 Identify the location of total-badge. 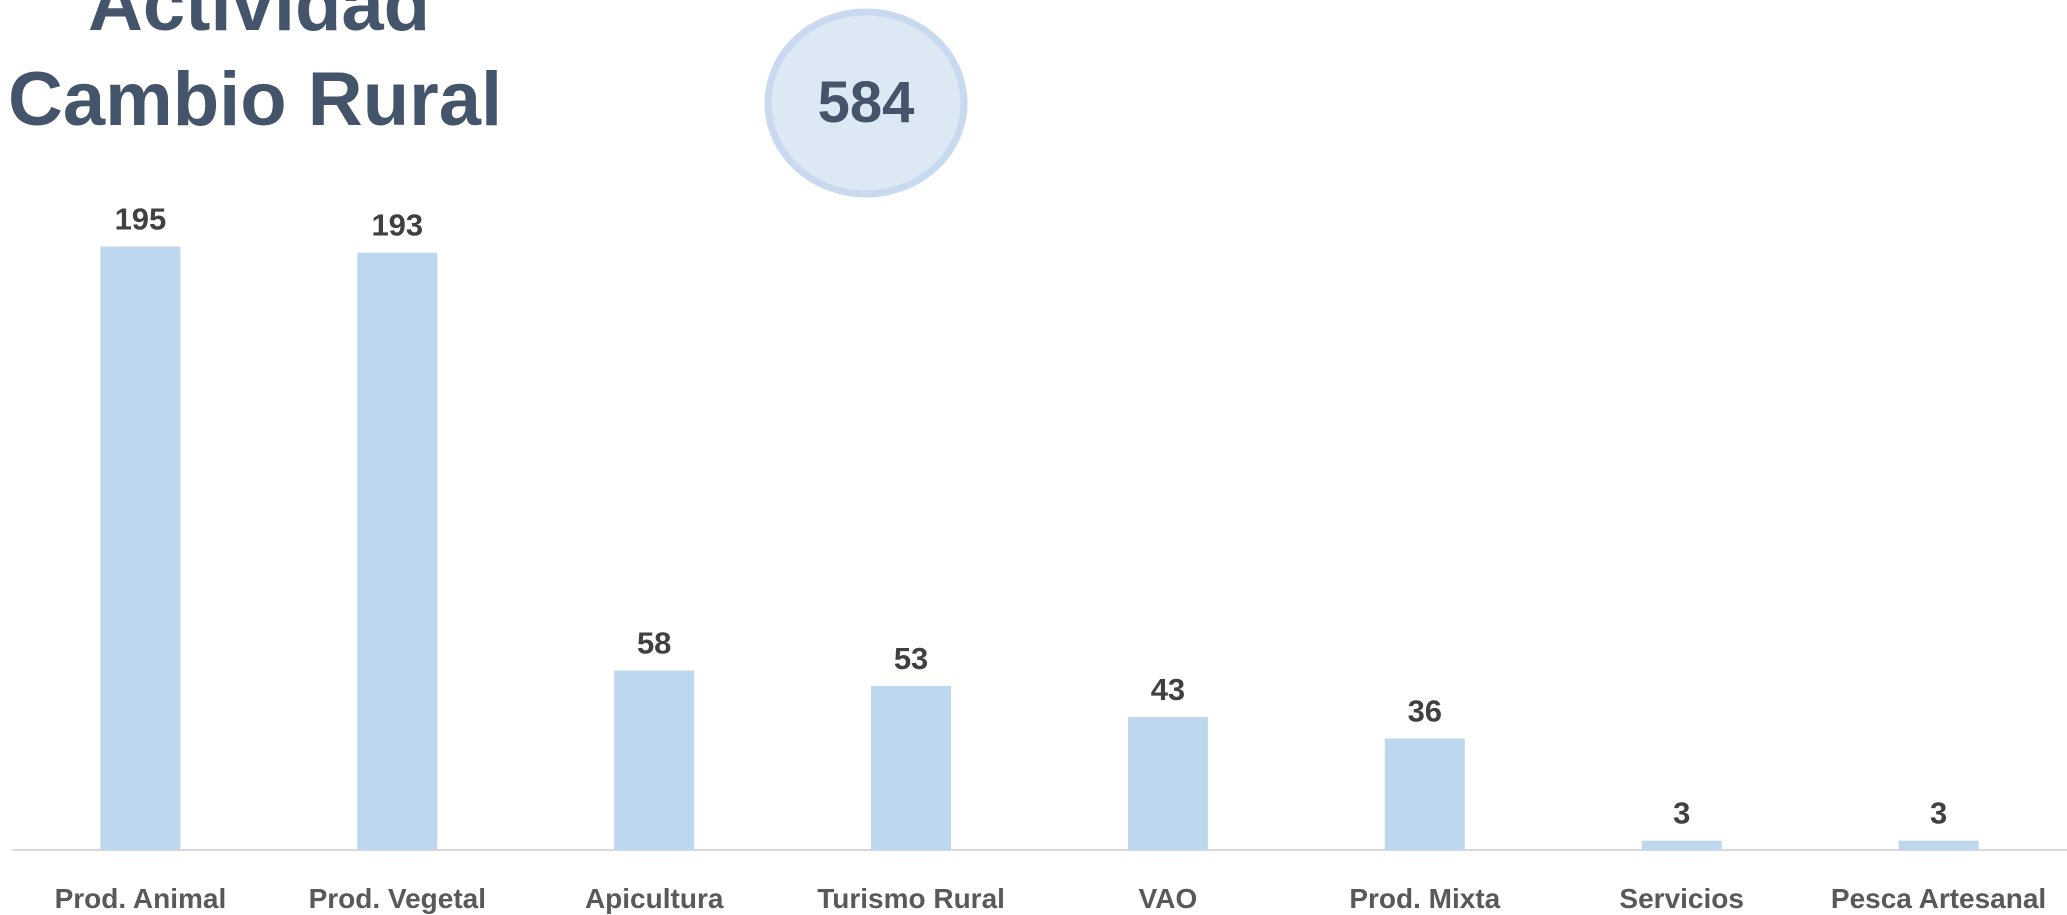
(866, 103).